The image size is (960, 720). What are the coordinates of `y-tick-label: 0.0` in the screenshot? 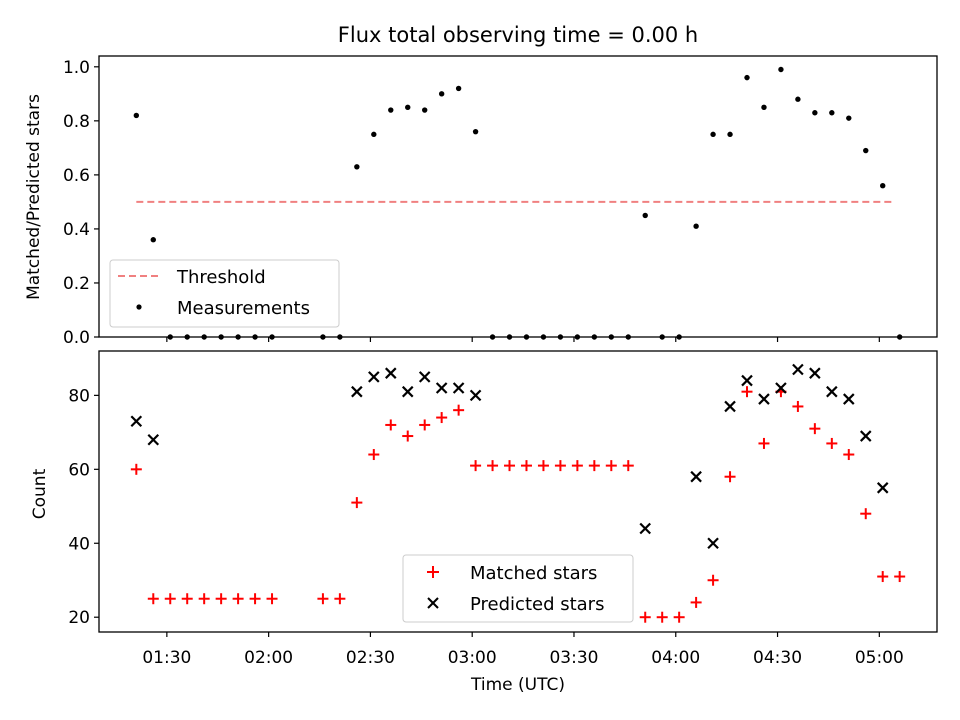 It's located at (76, 338).